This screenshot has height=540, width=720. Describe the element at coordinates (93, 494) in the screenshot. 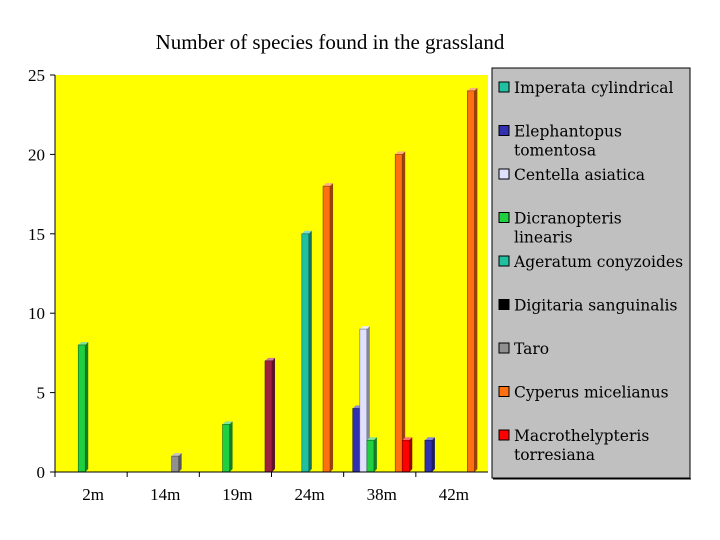

I see `x-tick-label: 2m` at that location.